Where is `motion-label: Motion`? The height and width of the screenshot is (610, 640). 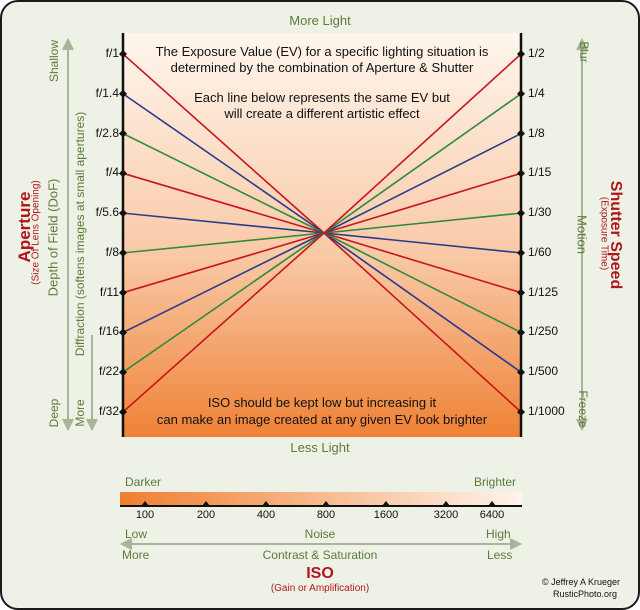
motion-label: Motion is located at coordinates (582, 234).